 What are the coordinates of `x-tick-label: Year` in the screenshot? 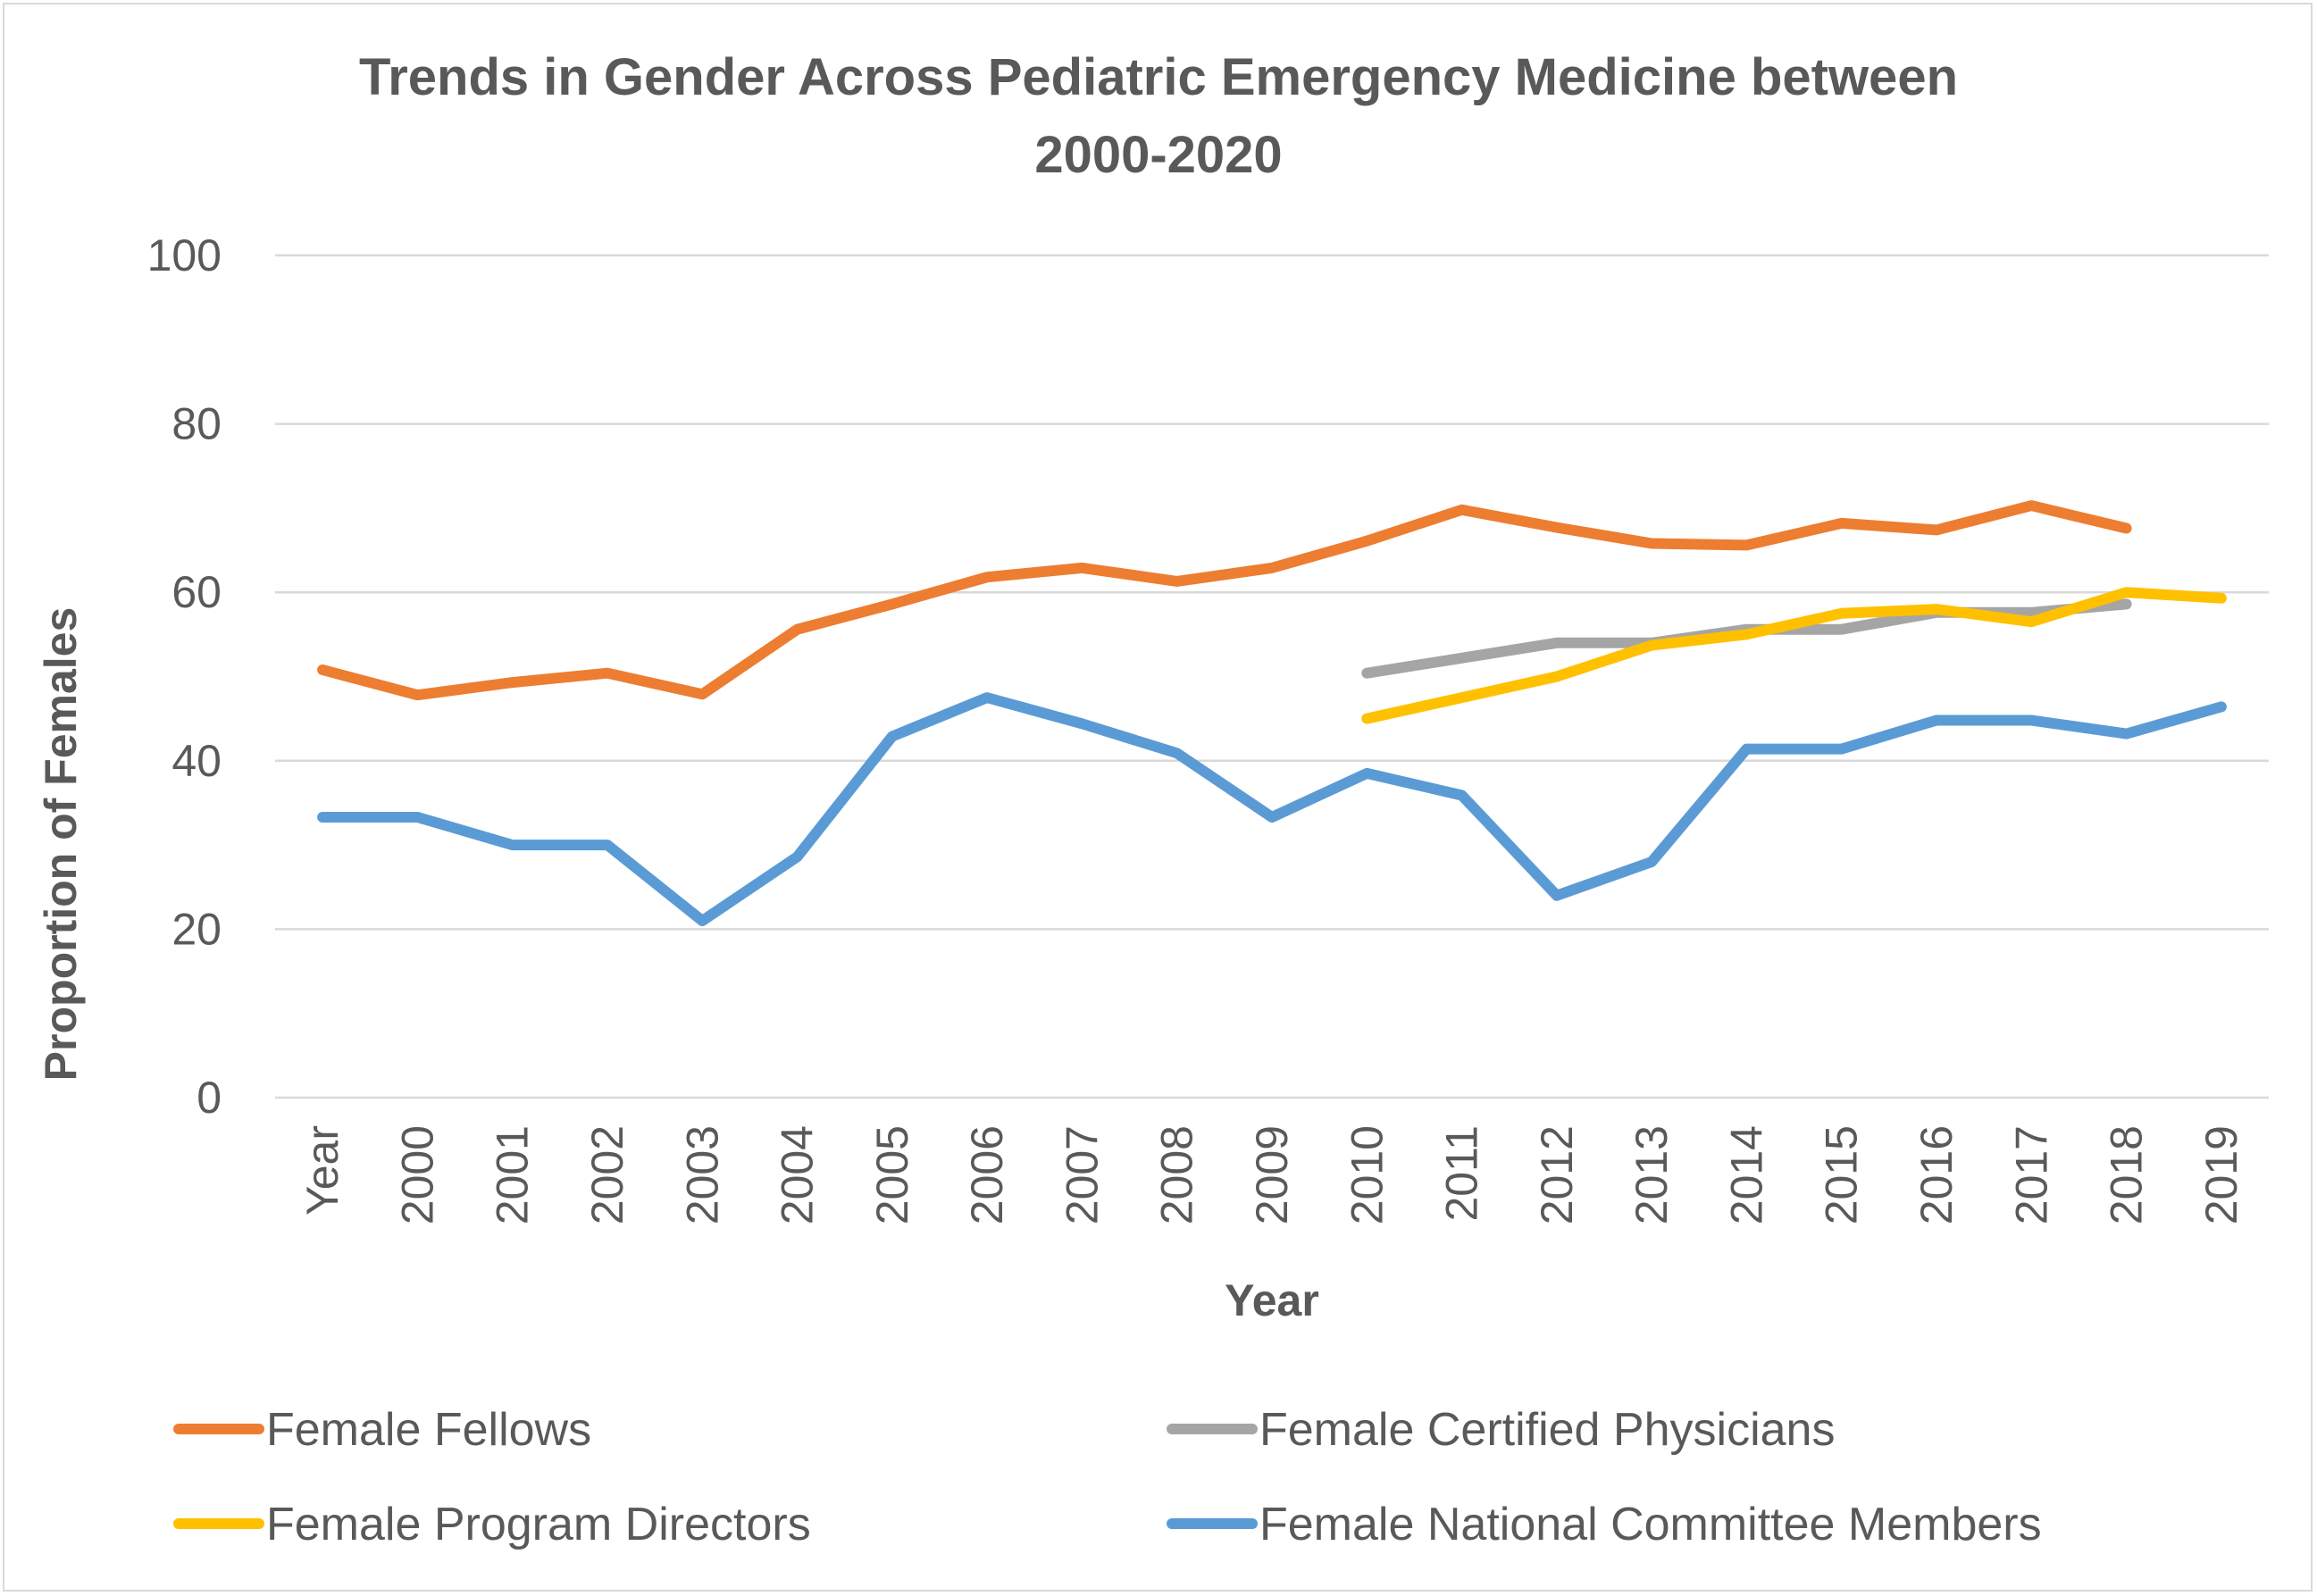 It's located at (322, 1170).